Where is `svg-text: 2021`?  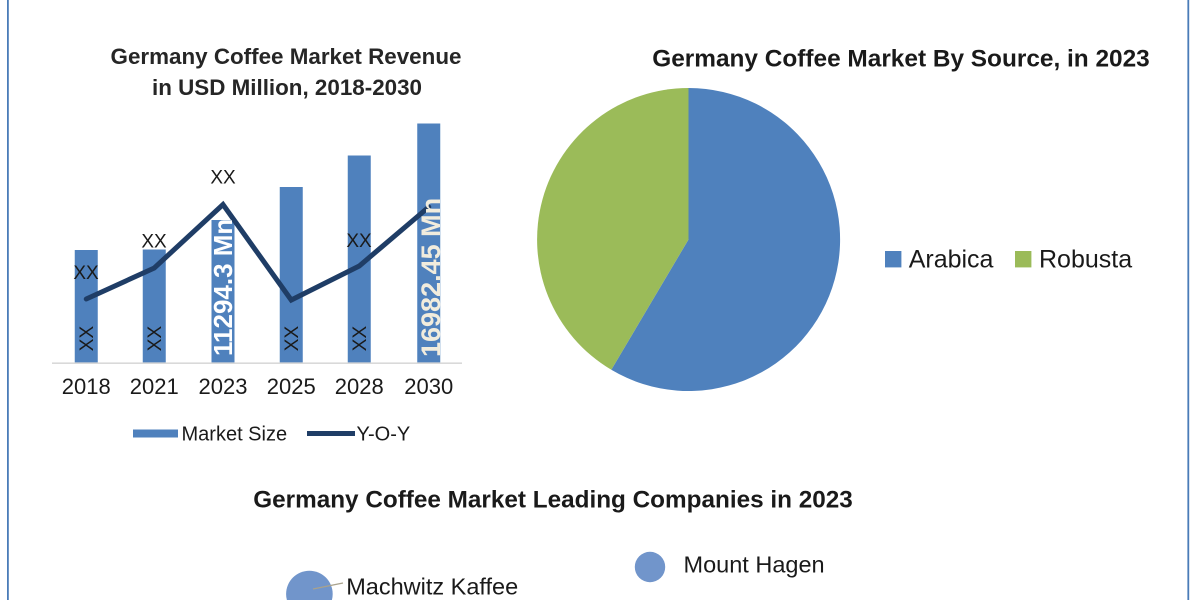
svg-text: 2021 is located at coordinates (154, 386).